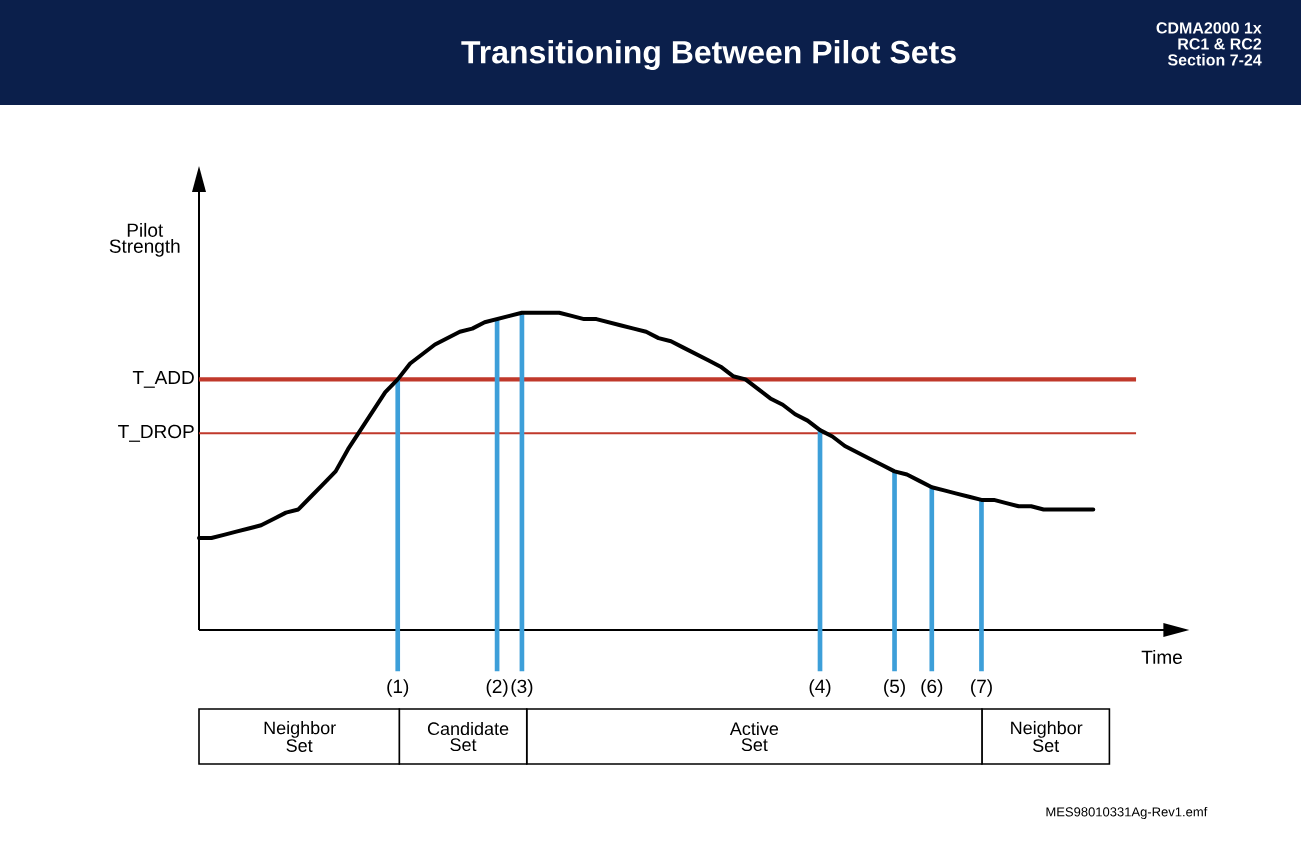  I want to click on y-axis-title: Pilot Strength, so click(144, 239).